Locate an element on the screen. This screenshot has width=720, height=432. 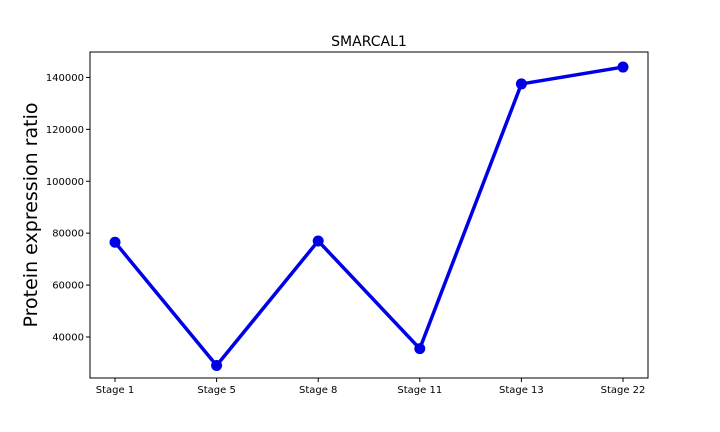
x-tick-label: Stage 13 is located at coordinates (521, 390).